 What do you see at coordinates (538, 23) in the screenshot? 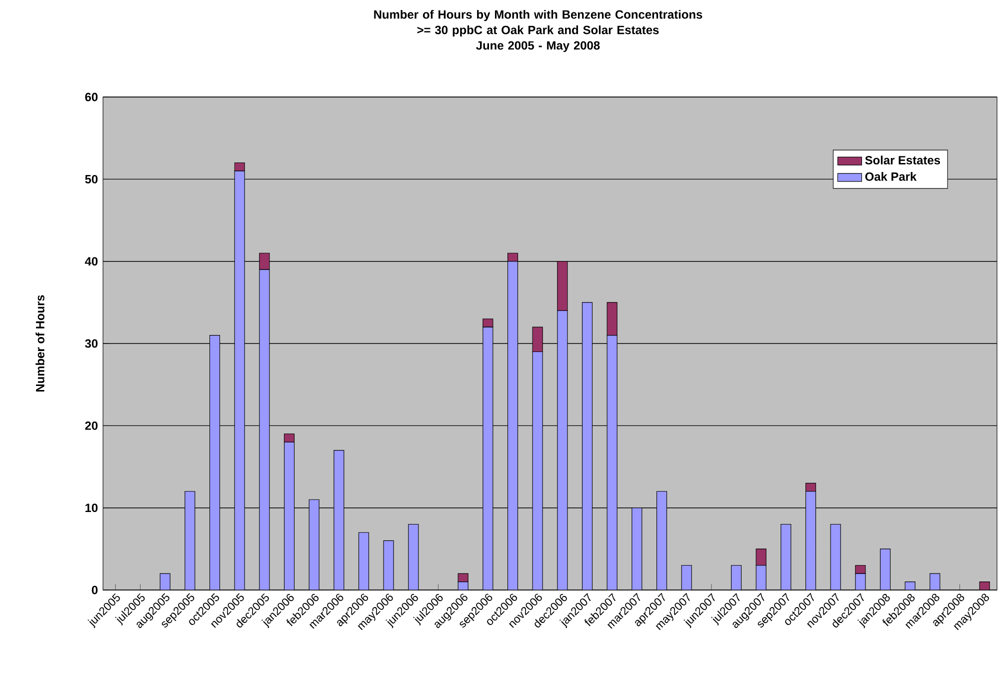
I see `chart-title: Number of Hours by Month with Benzene Concentrations >= 30 ppbC at Oak Park and Solar Estates` at bounding box center [538, 23].